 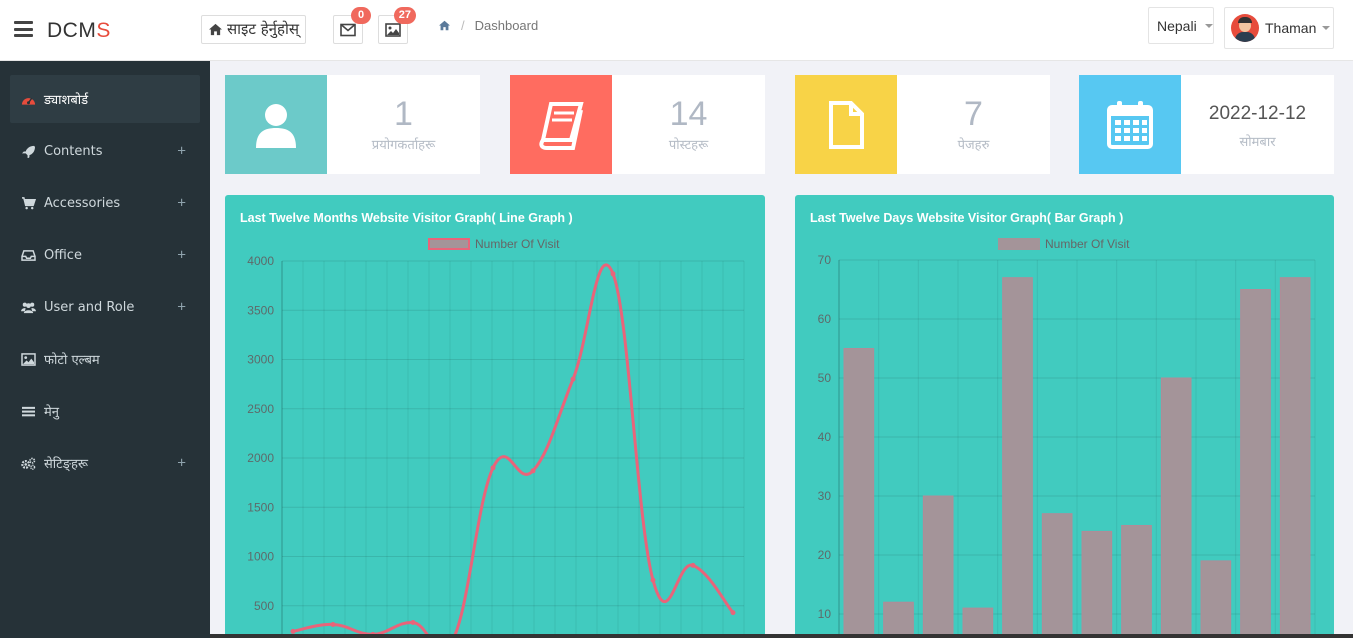 I want to click on visit-site-button: साइट हेर्नुहोस्, so click(x=253, y=29).